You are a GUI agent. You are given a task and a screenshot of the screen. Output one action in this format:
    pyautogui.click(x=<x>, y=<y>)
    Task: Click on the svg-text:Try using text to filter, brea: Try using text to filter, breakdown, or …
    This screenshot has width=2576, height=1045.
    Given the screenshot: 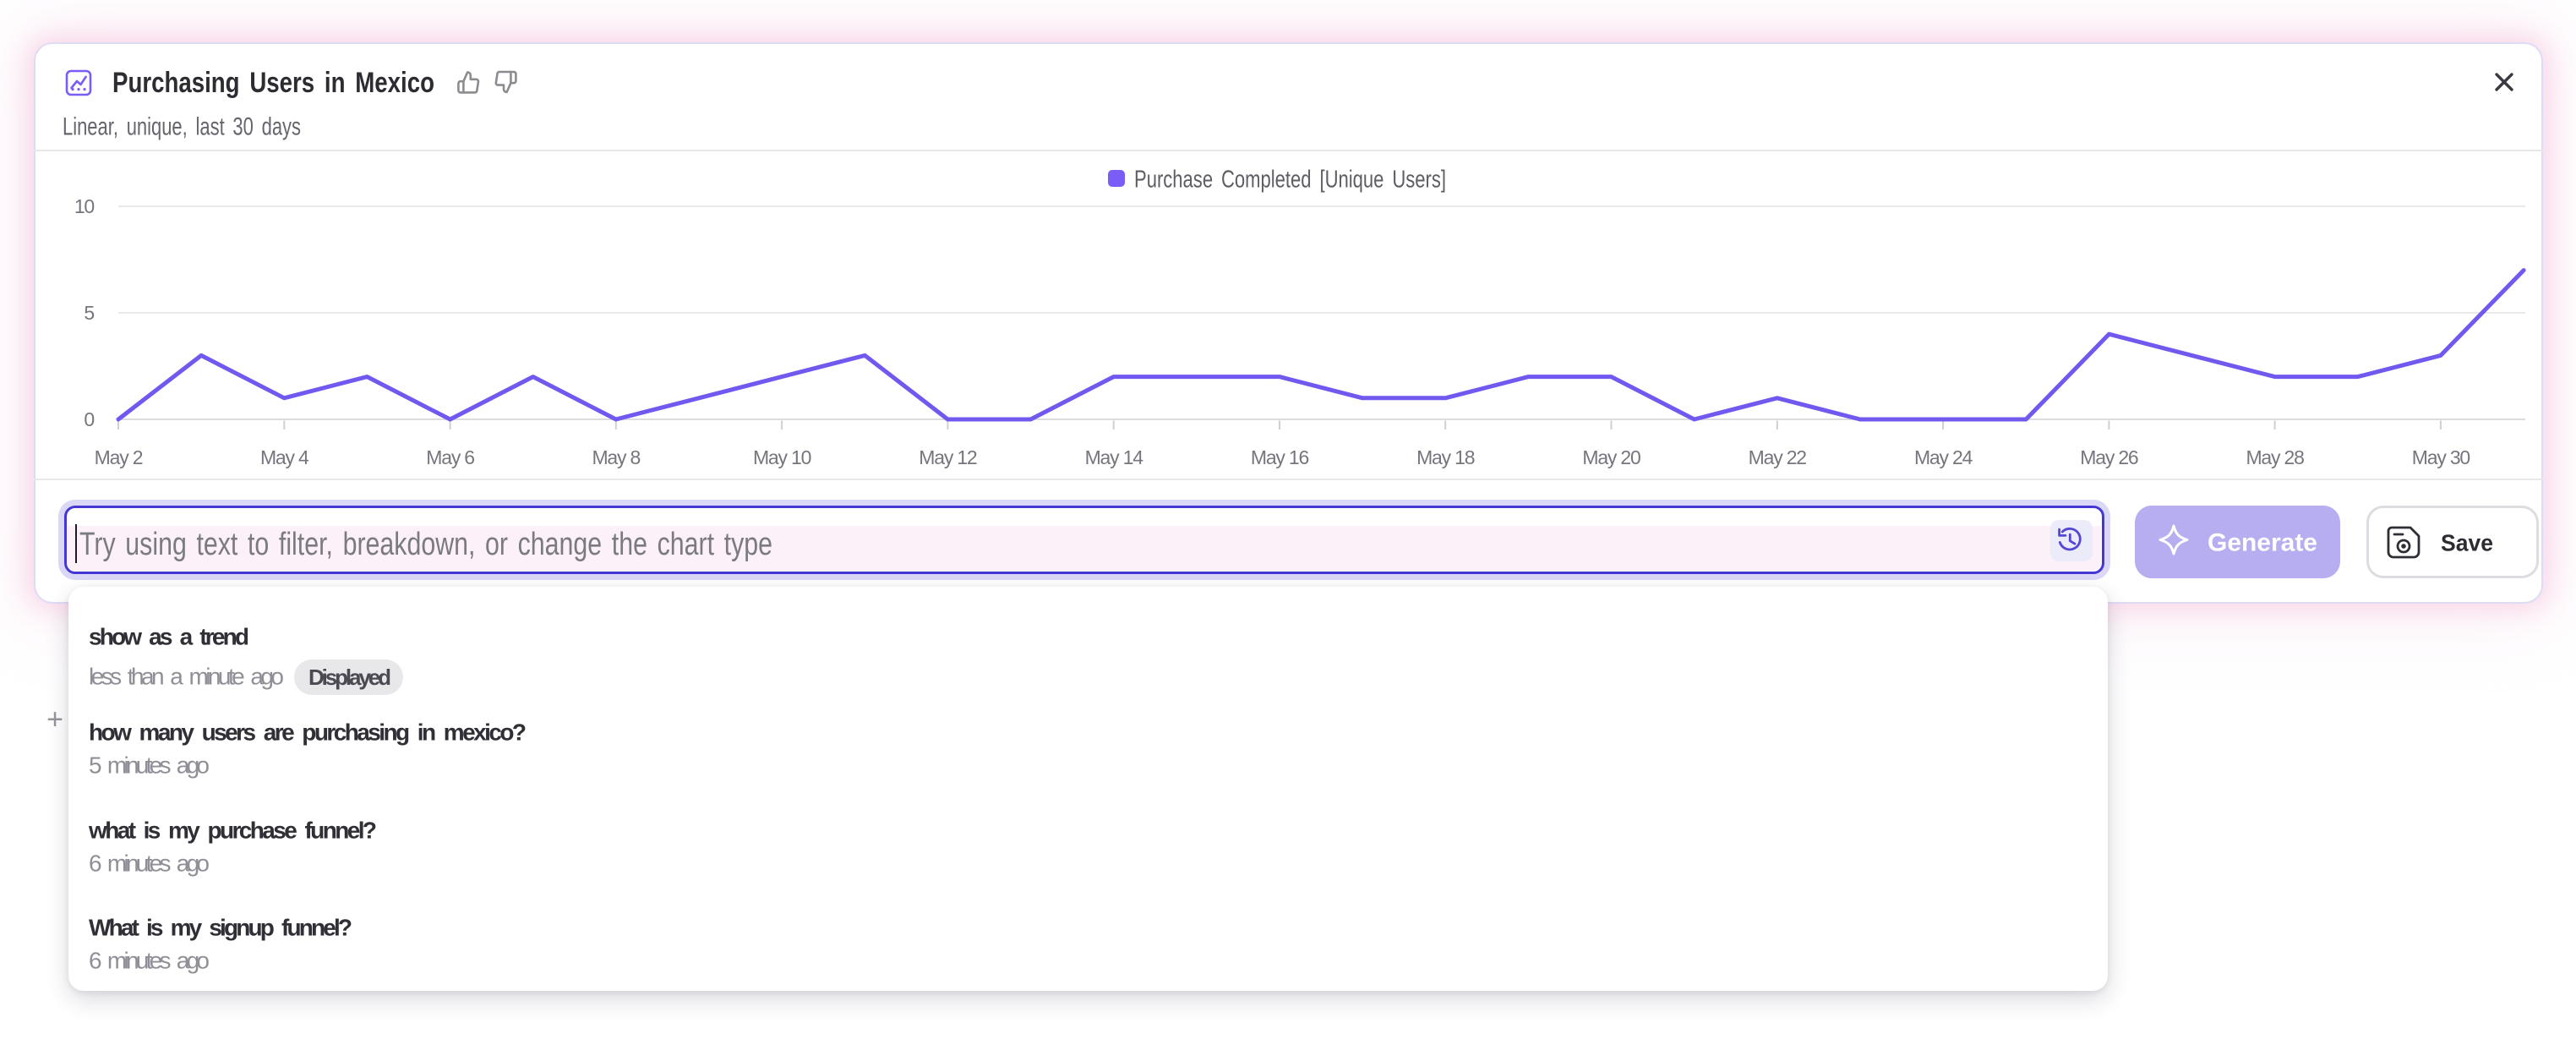 What is the action you would take?
    pyautogui.click(x=425, y=544)
    